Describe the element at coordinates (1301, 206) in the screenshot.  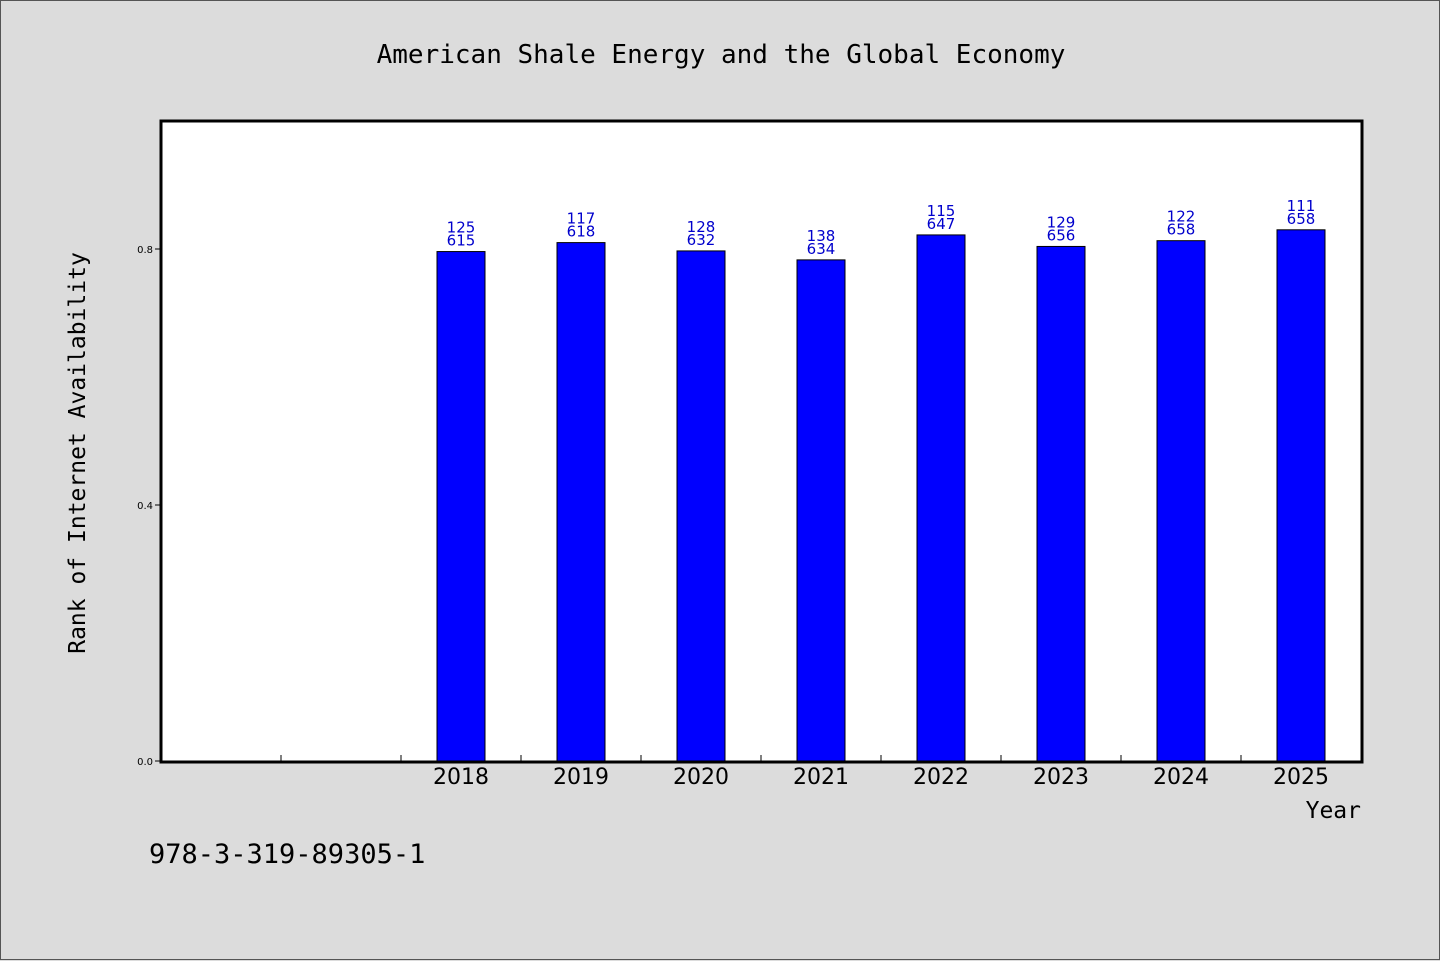
I see `bar-label-top: 111` at that location.